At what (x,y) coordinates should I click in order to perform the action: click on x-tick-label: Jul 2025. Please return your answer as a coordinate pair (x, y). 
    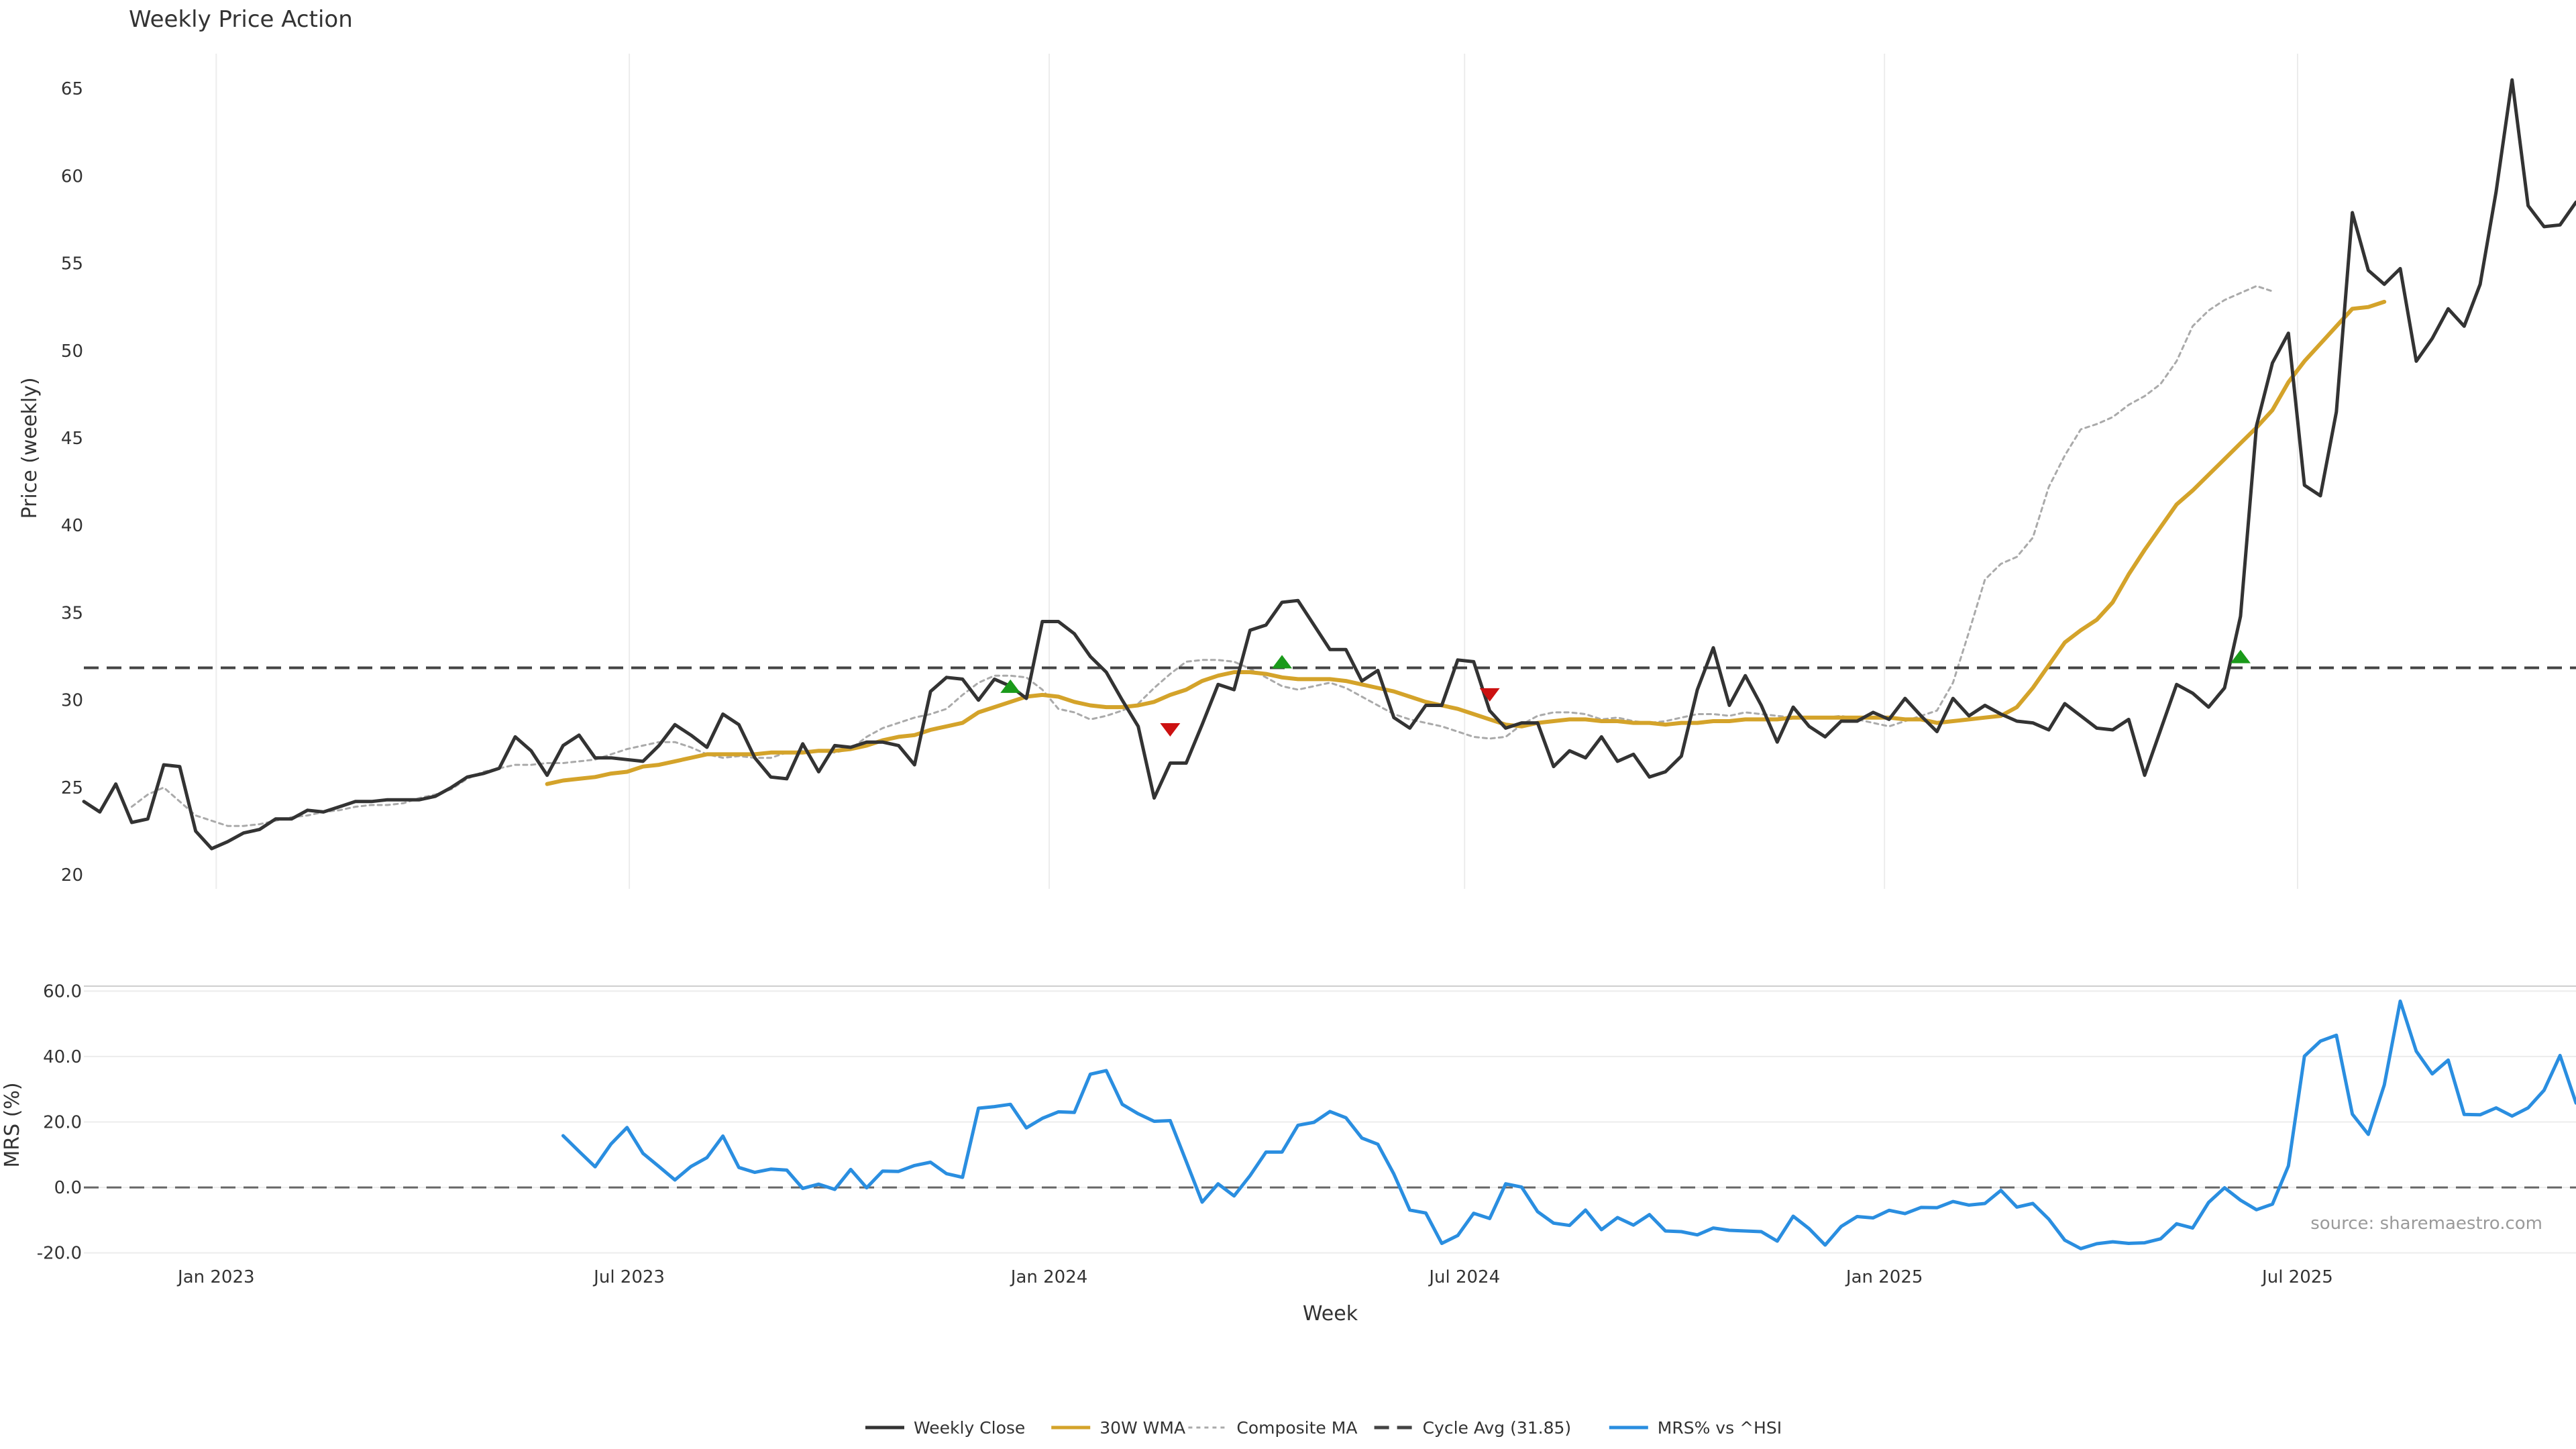
    Looking at the image, I should click on (2297, 1277).